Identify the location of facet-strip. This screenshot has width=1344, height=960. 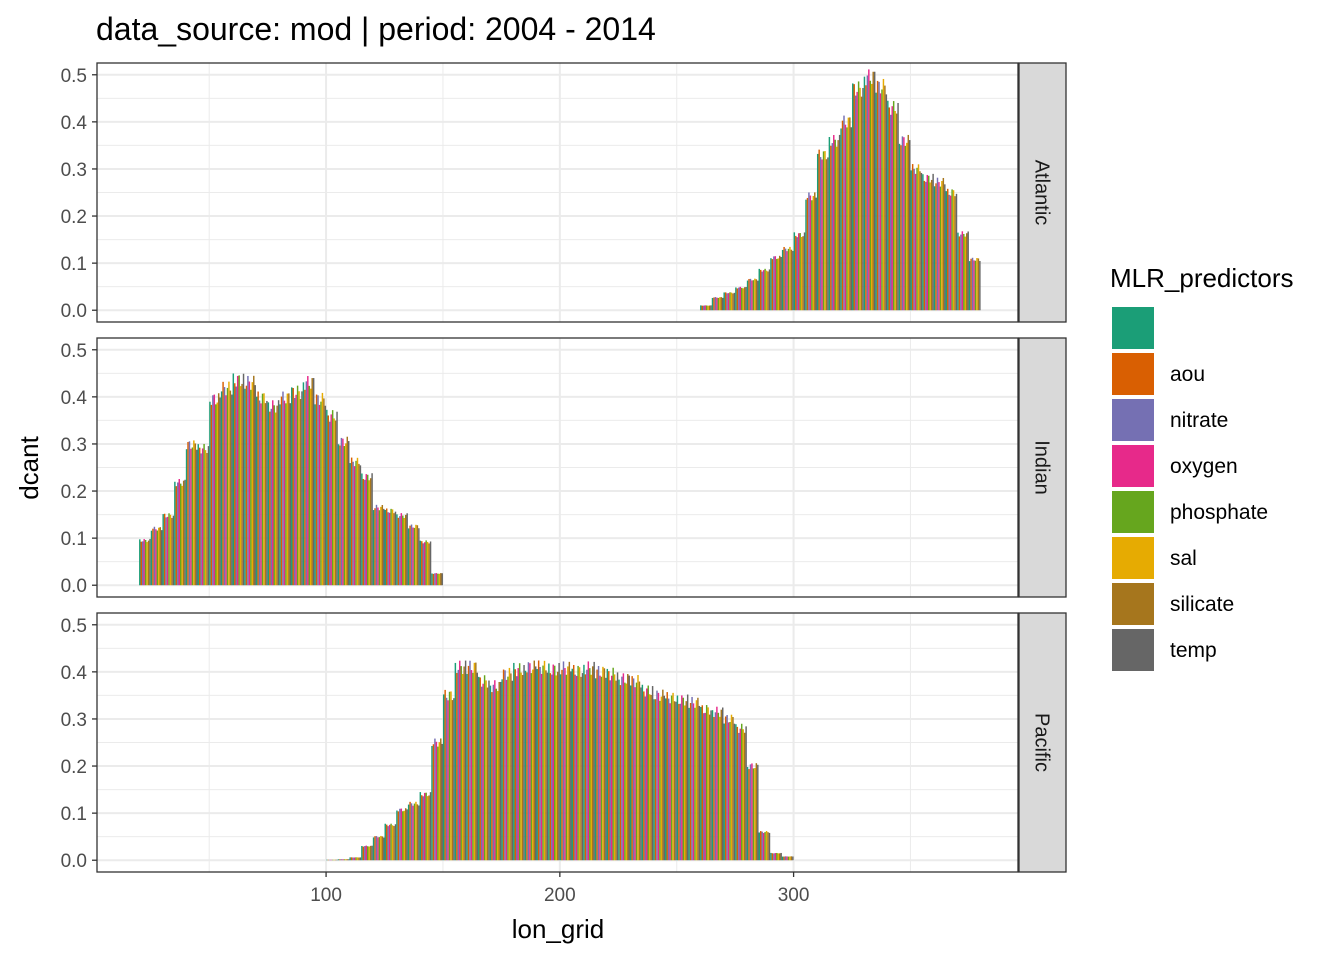
(1042, 467).